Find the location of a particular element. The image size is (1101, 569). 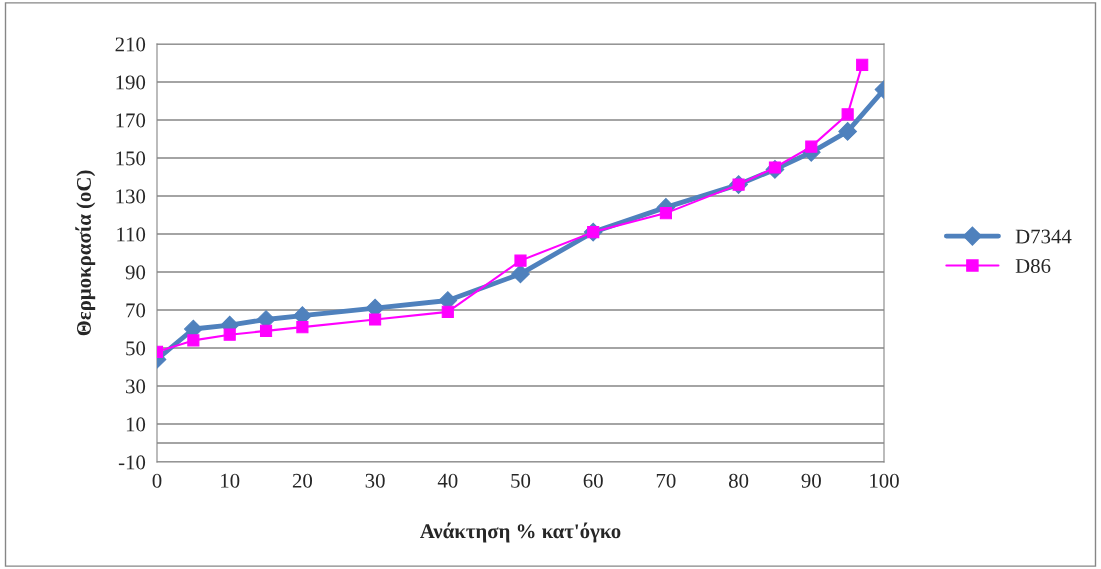

x-tick-label: 30 is located at coordinates (375, 480).